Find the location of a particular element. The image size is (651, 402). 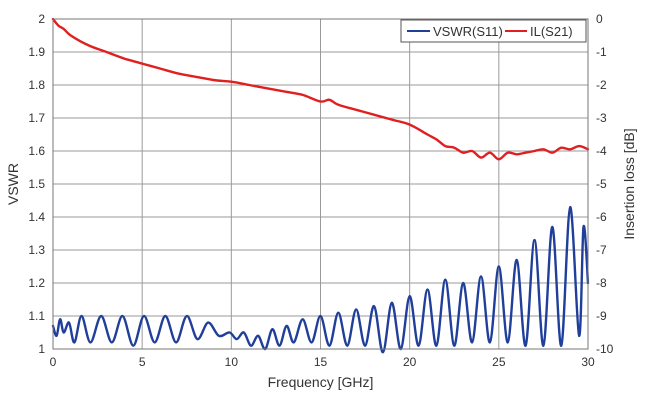

y-tick-label-10: 2 is located at coordinates (41, 19).